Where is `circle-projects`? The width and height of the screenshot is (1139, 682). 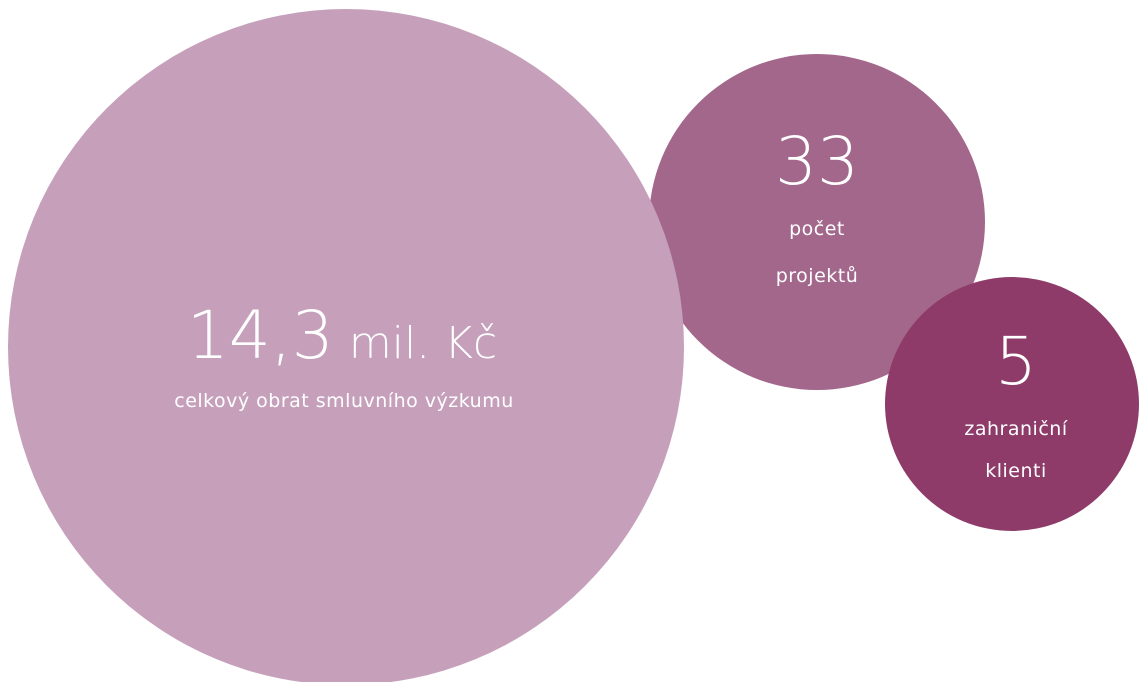 circle-projects is located at coordinates (817, 222).